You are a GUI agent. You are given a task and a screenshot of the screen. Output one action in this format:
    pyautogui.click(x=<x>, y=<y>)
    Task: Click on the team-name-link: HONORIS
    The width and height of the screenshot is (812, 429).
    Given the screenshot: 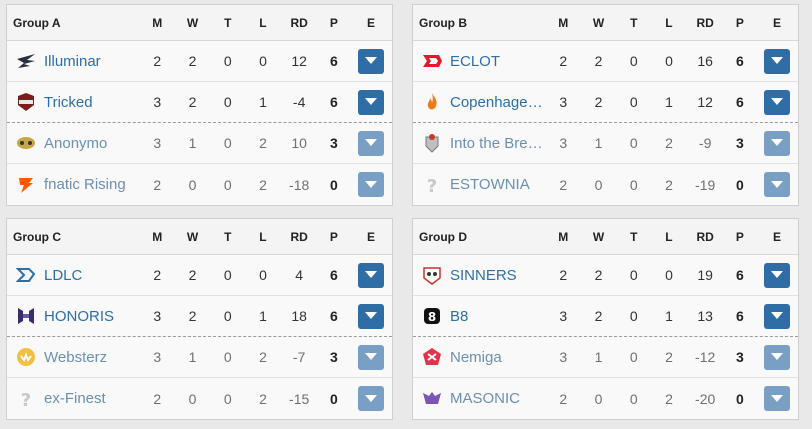 What is the action you would take?
    pyautogui.click(x=79, y=316)
    